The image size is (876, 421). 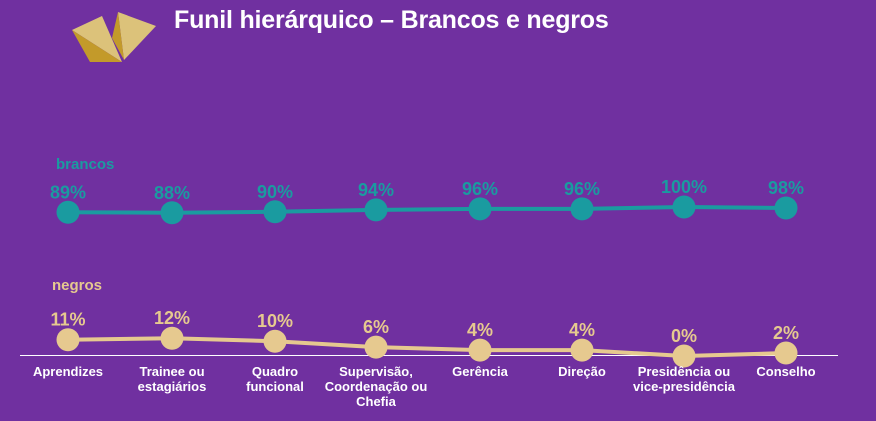 What do you see at coordinates (68, 371) in the screenshot?
I see `category-label: Aprendizes` at bounding box center [68, 371].